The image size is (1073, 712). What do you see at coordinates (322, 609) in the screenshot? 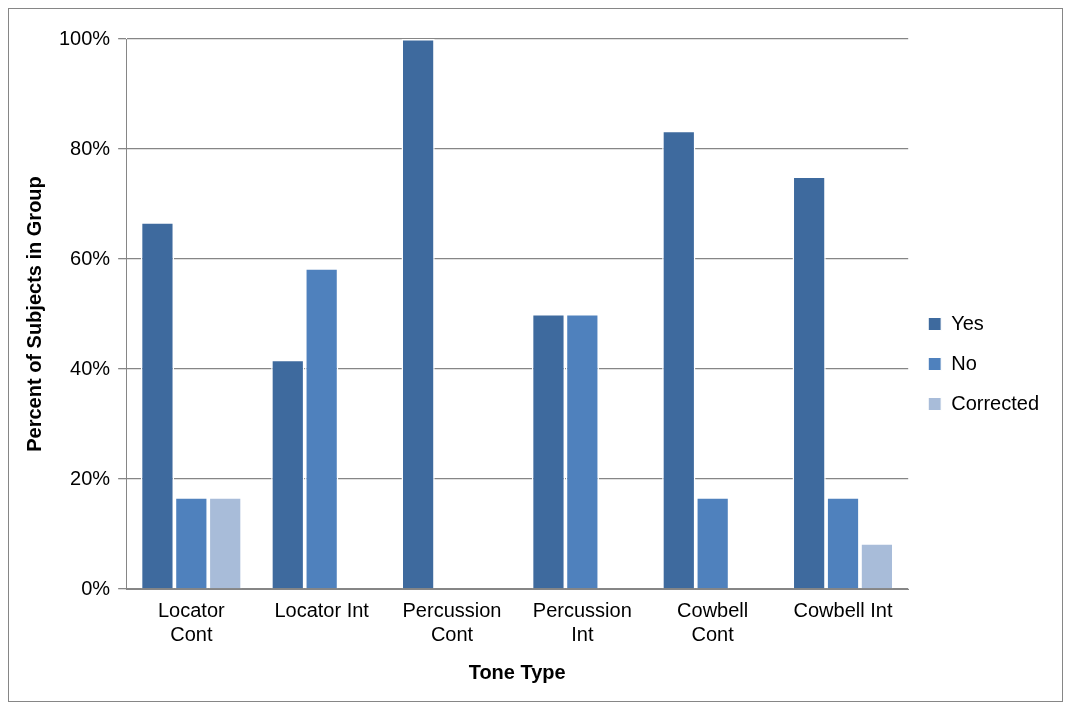
I see `x-tick-label: Locator Int` at bounding box center [322, 609].